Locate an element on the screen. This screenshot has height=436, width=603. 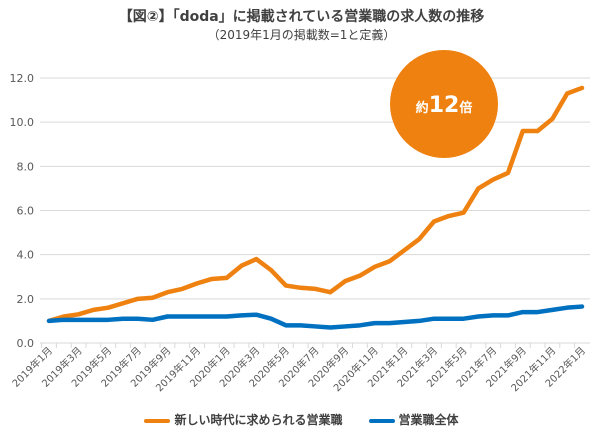
y-tick-label: 6.0 is located at coordinates (26, 211).